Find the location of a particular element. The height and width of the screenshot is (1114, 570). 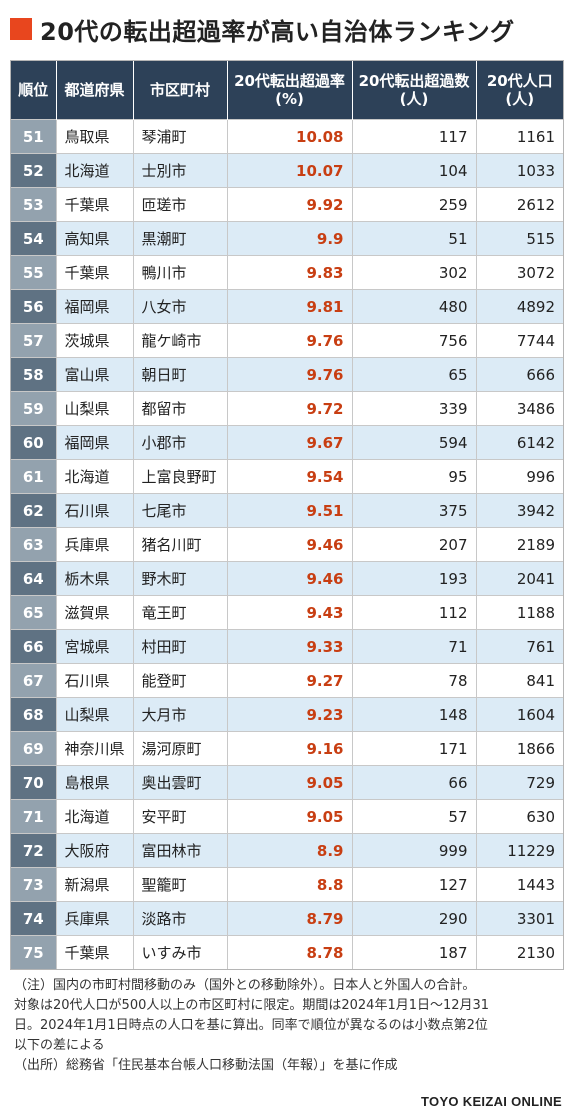

outflow-rate-cell: 8.9 is located at coordinates (289, 850).